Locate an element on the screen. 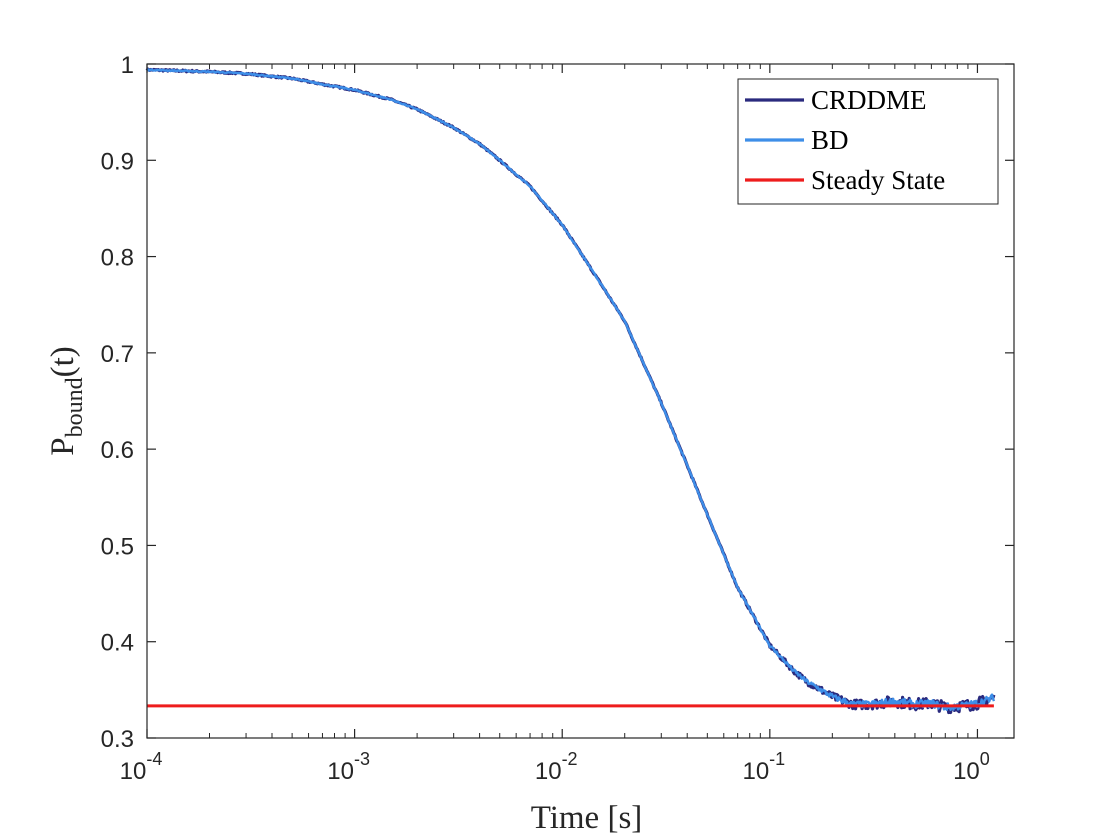 The width and height of the screenshot is (1120, 840). y-tick-label: 0.4 is located at coordinates (117, 643).